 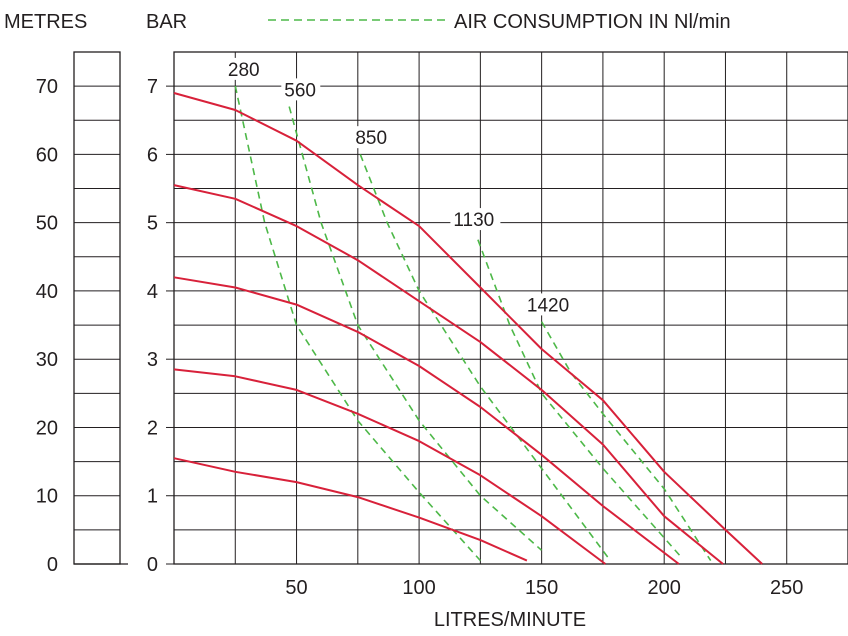 I want to click on metres-tick-label: 50, so click(x=47, y=224).